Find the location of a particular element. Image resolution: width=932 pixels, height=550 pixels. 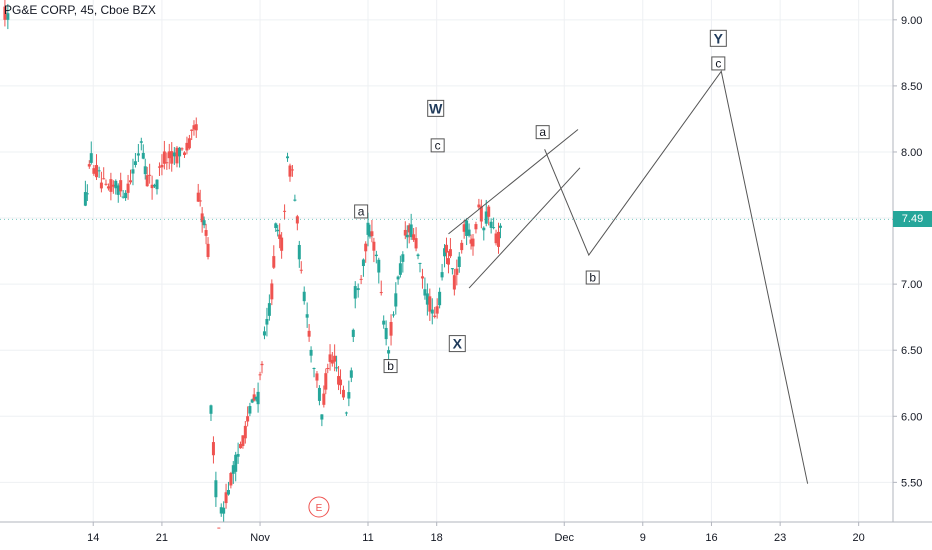

wave-label: X is located at coordinates (458, 344).